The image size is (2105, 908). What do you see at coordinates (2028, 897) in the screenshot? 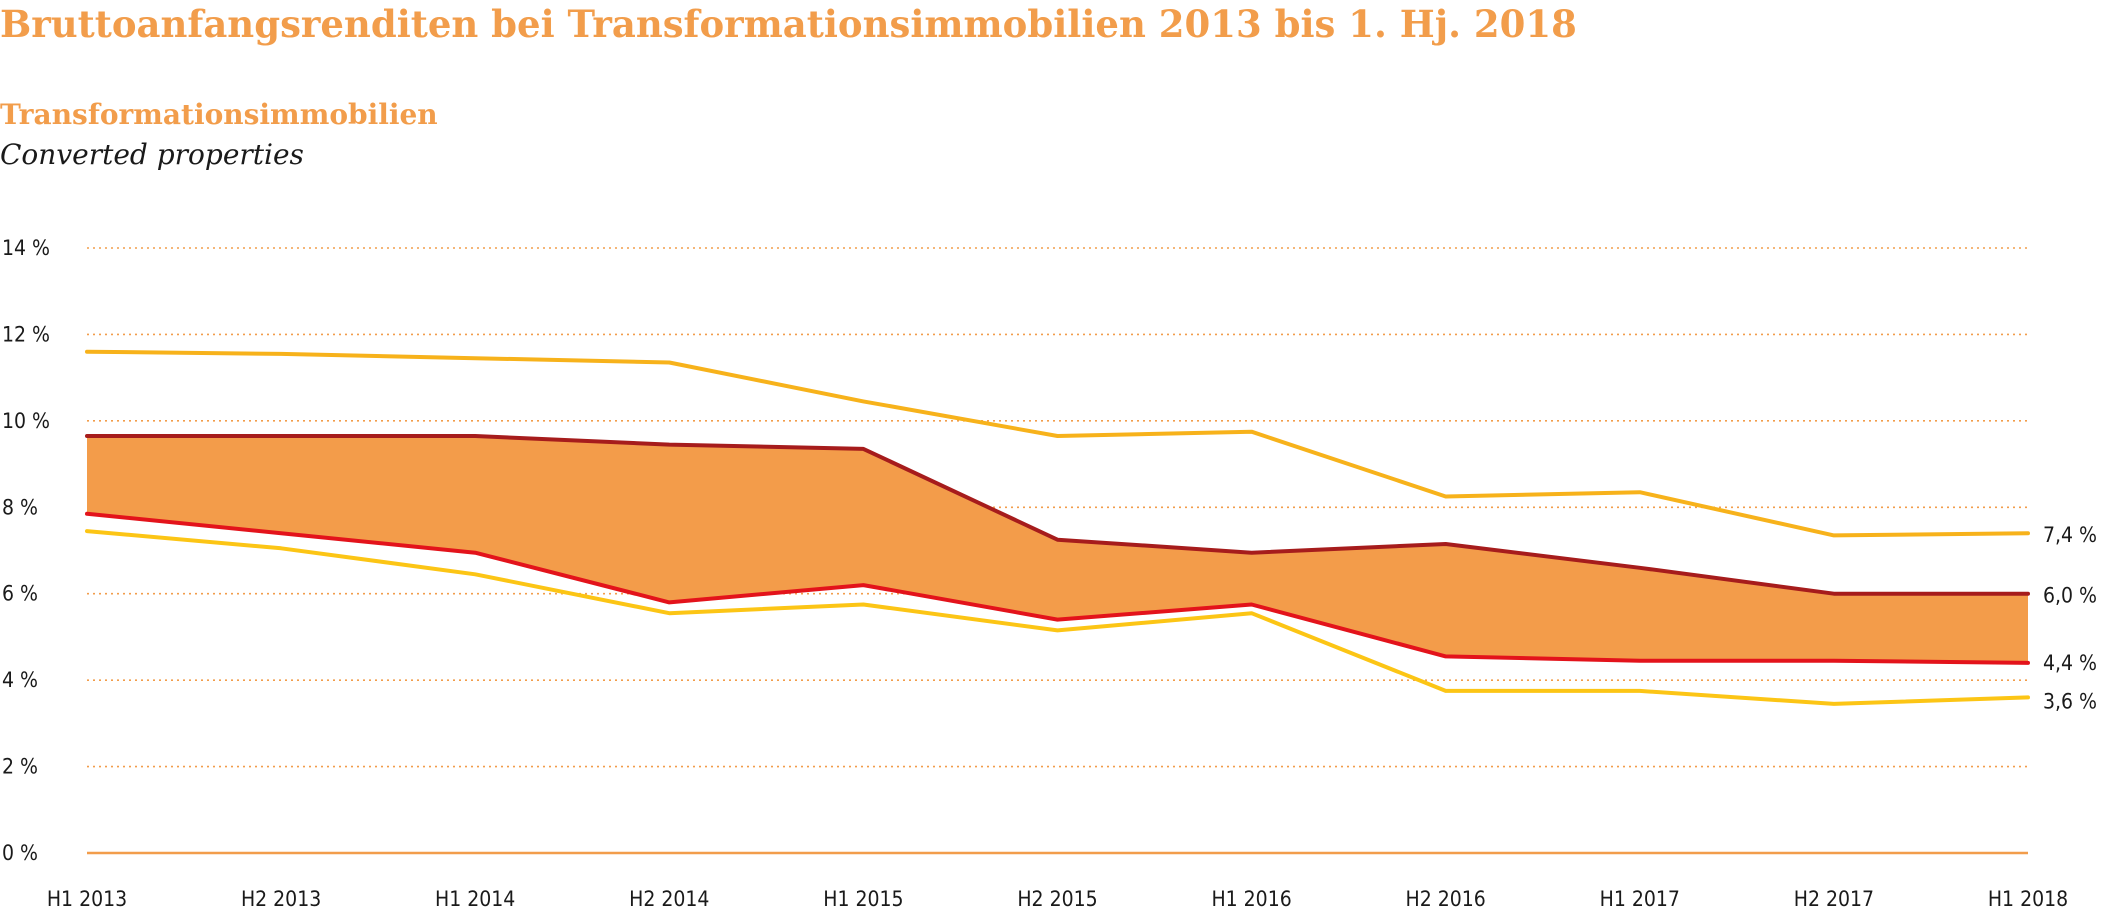
I see `x-tick-label: H1 2018` at bounding box center [2028, 897].